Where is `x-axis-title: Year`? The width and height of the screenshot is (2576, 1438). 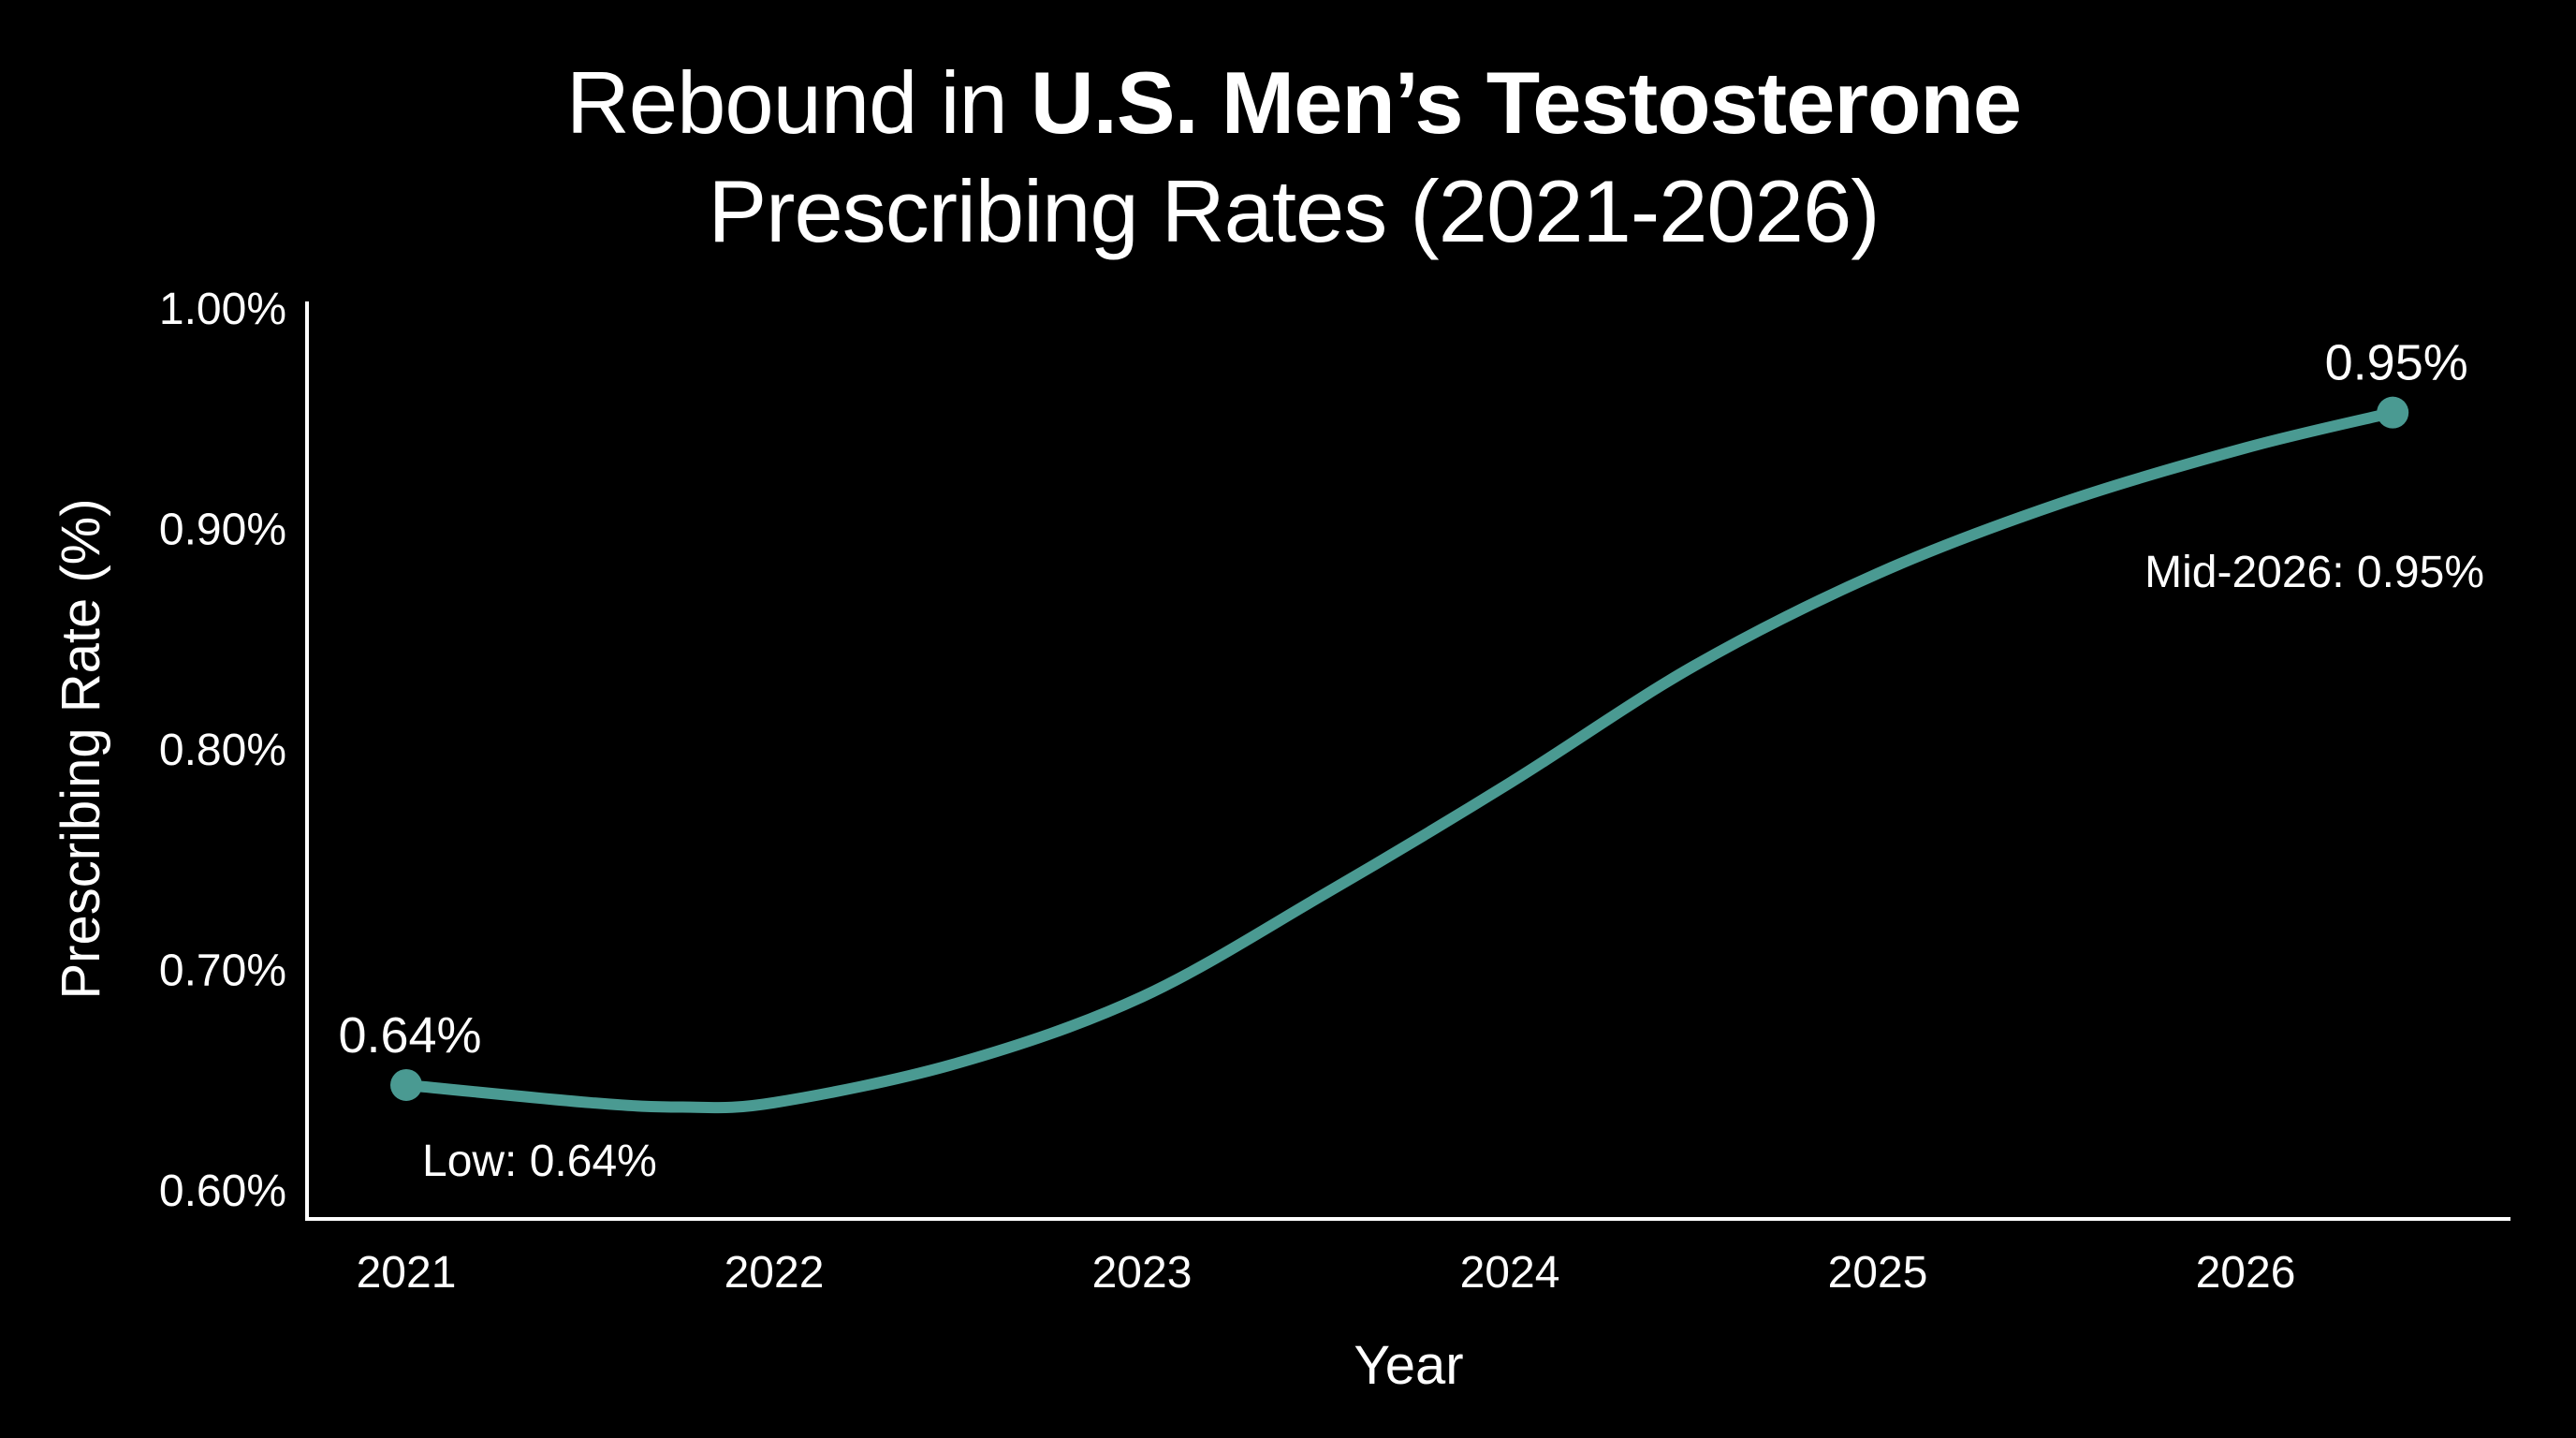
x-axis-title: Year is located at coordinates (1408, 1365).